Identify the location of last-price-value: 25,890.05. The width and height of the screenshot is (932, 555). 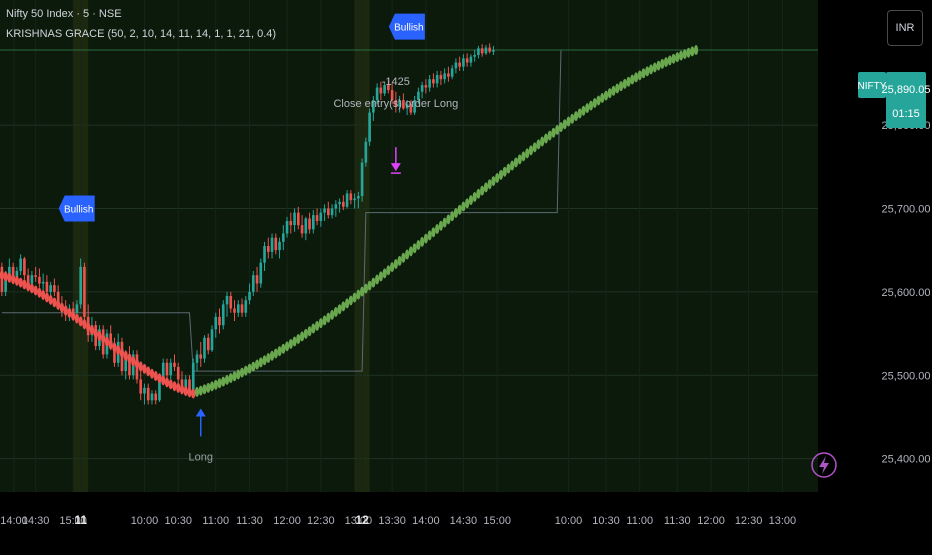
(906, 90).